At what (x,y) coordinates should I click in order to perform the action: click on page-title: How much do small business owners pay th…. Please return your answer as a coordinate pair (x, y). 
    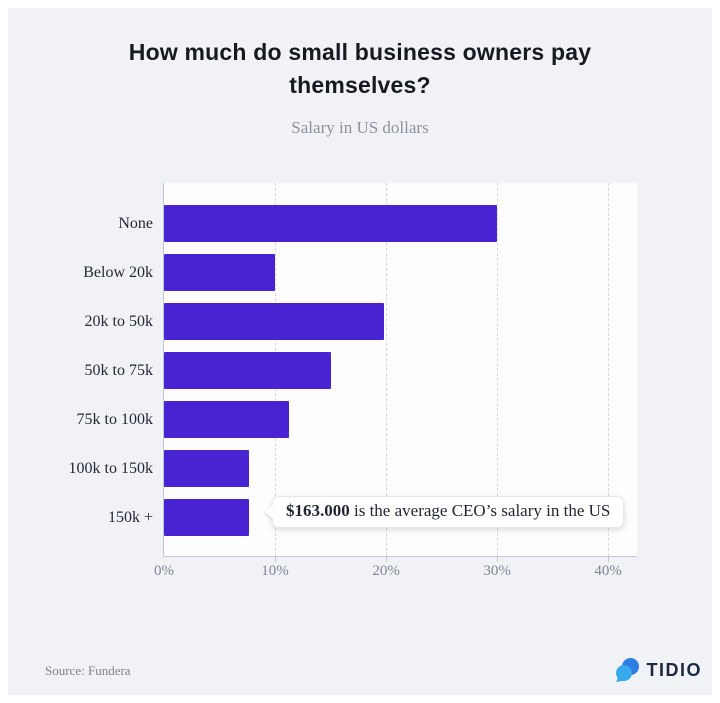
    Looking at the image, I should click on (360, 69).